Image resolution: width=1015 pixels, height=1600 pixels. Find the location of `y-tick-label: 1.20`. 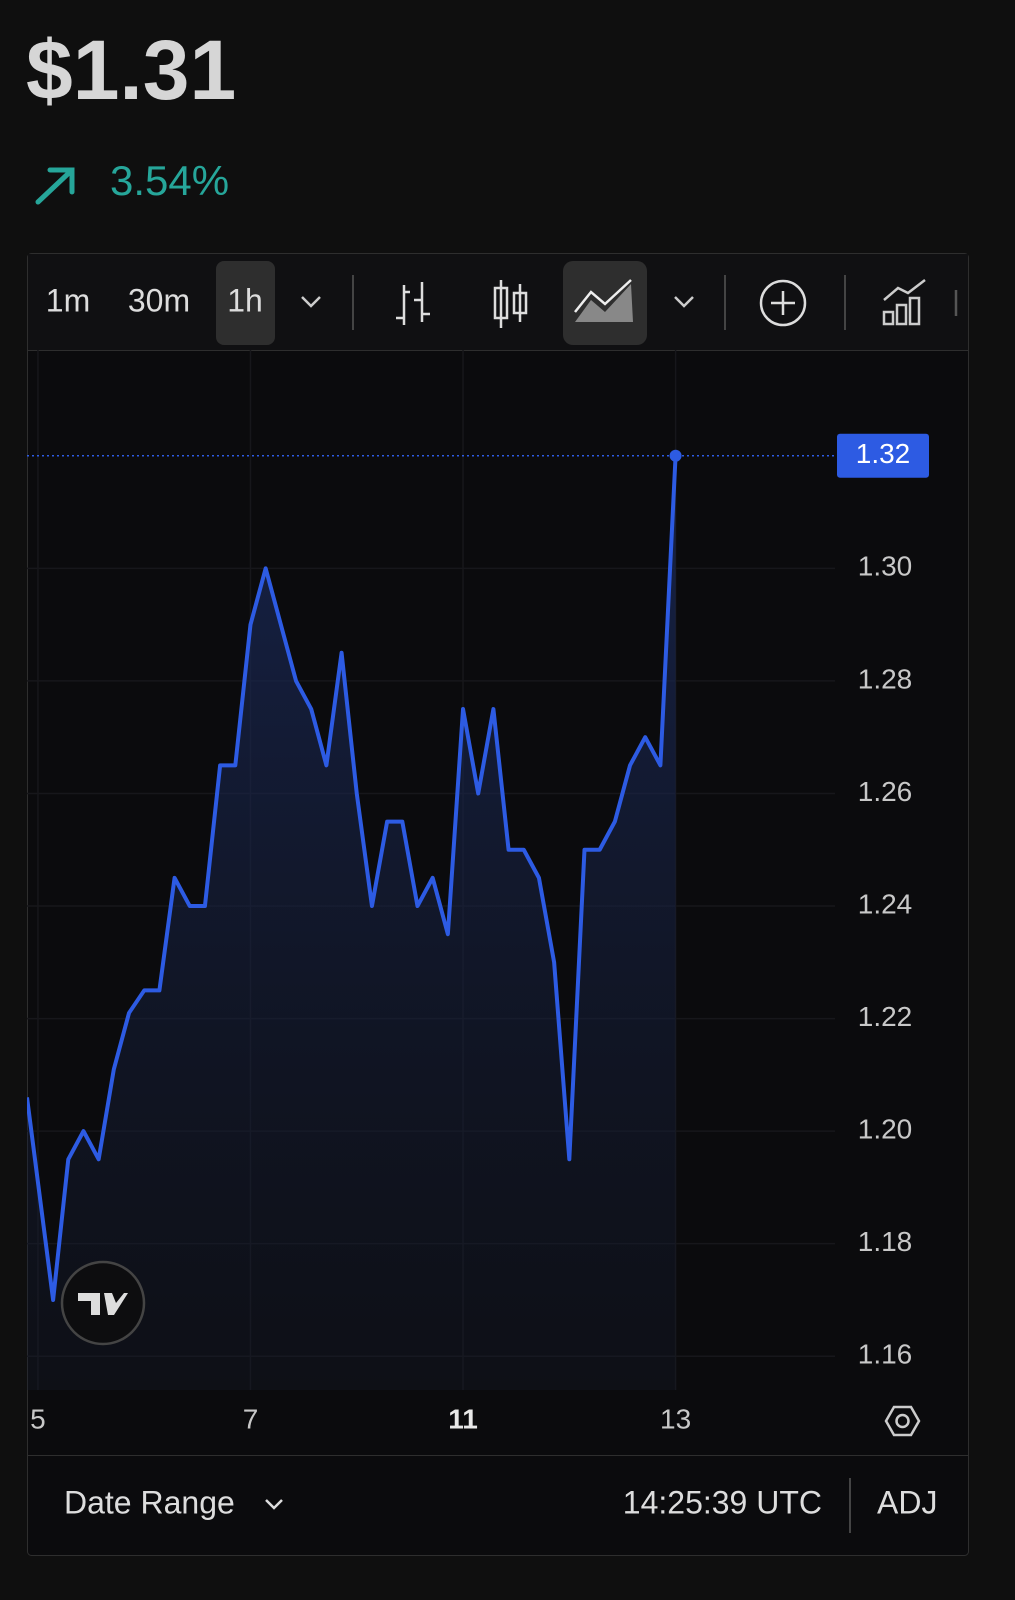

y-tick-label: 1.20 is located at coordinates (885, 1129).